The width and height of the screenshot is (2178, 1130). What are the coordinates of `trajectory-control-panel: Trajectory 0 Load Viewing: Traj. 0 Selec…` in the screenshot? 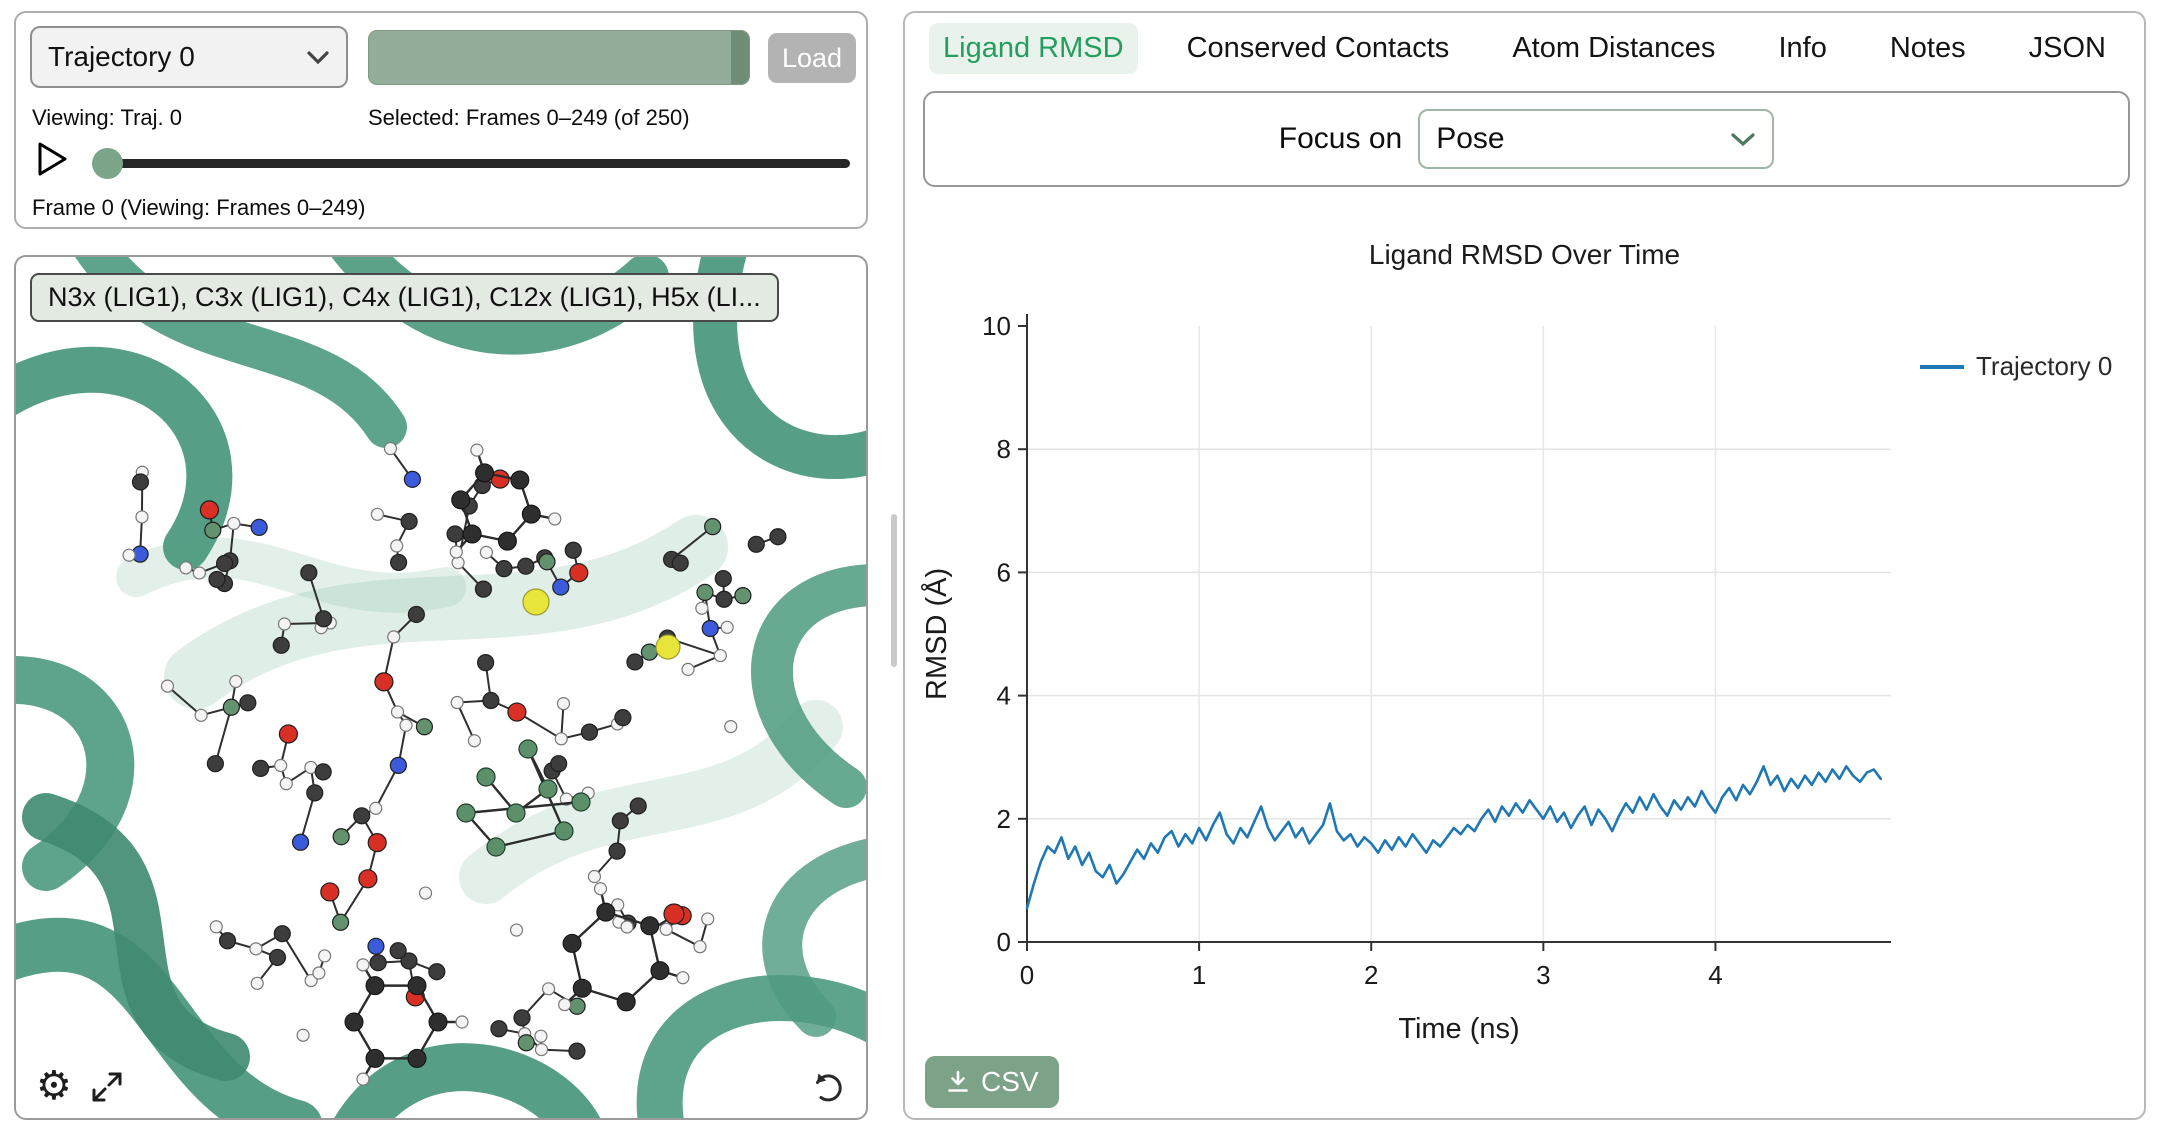 It's located at (441, 120).